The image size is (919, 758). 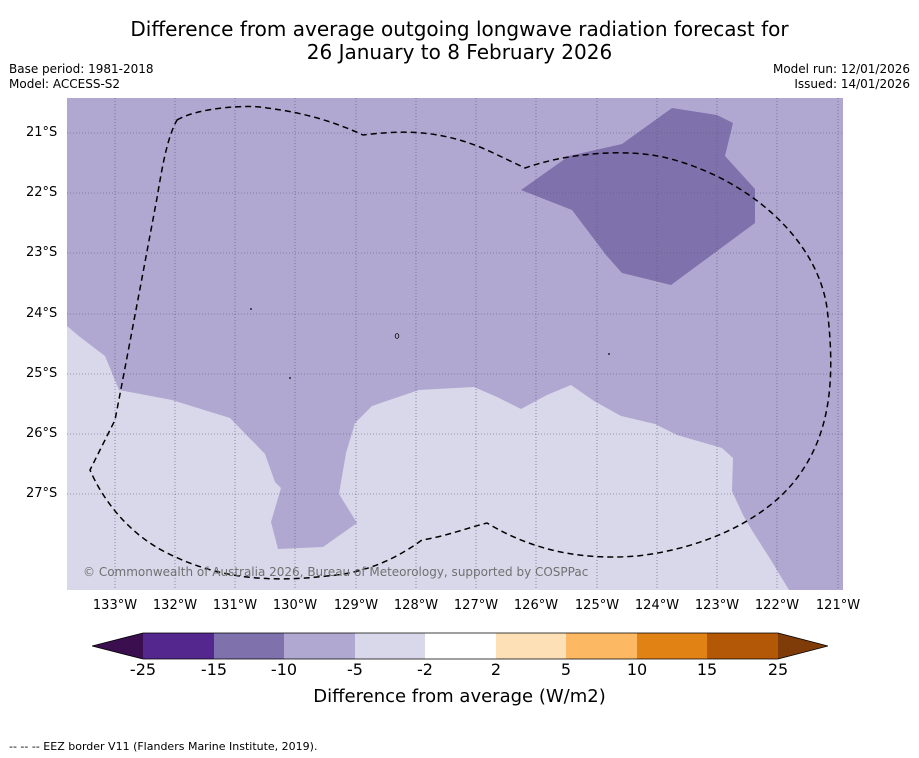 What do you see at coordinates (214, 669) in the screenshot?
I see `cb-tick-2: -15` at bounding box center [214, 669].